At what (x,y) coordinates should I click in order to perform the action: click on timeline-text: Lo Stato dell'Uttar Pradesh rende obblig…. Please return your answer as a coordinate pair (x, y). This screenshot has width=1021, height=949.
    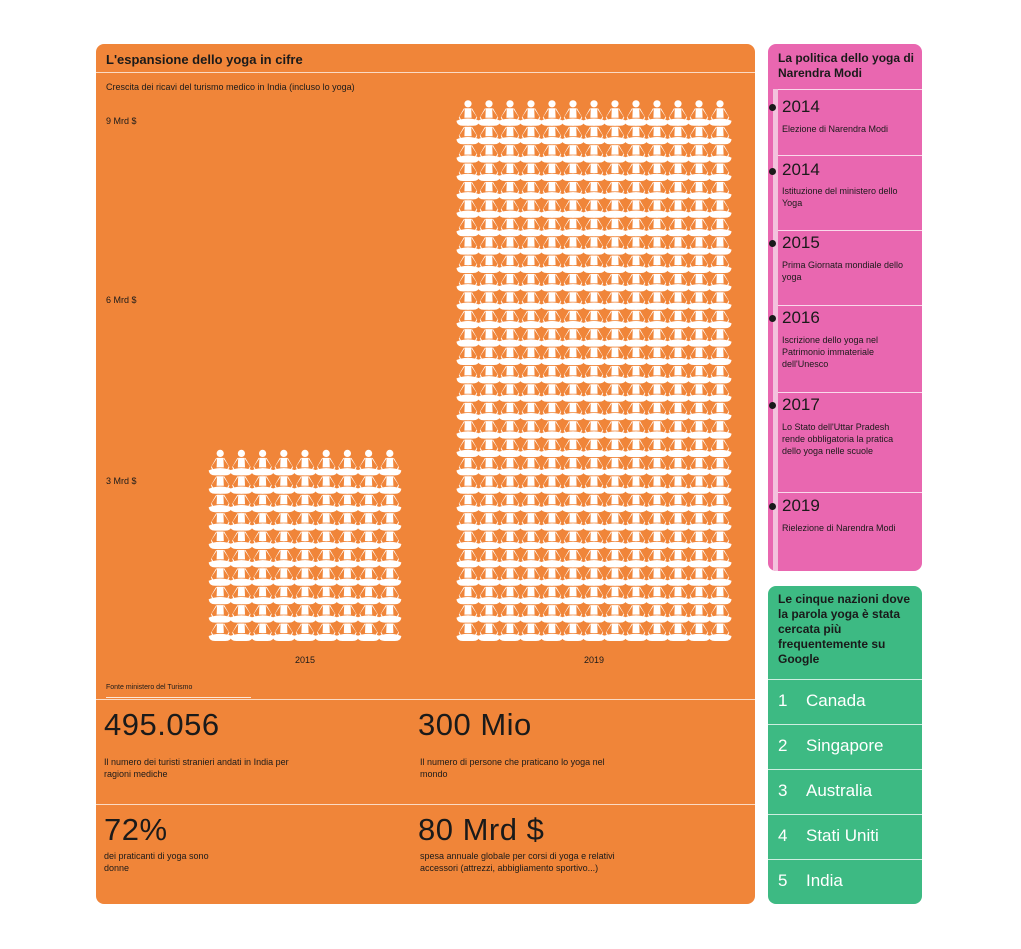
    Looking at the image, I should click on (838, 439).